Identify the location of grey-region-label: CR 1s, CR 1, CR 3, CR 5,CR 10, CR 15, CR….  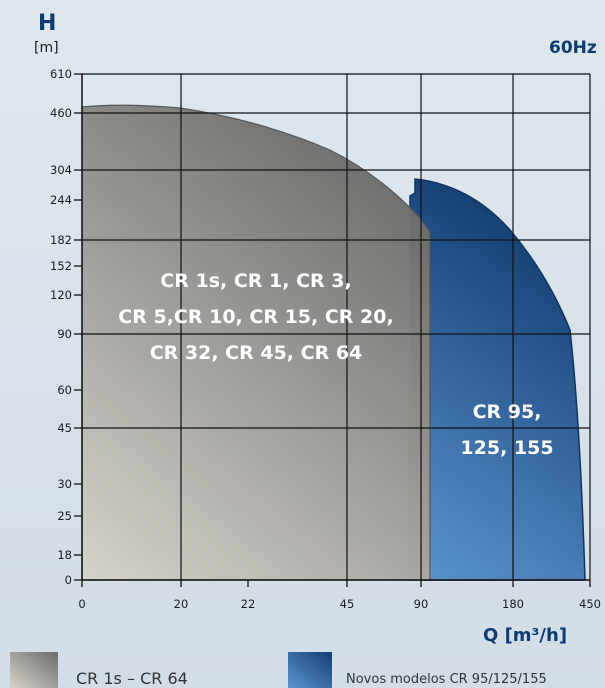
(255, 317).